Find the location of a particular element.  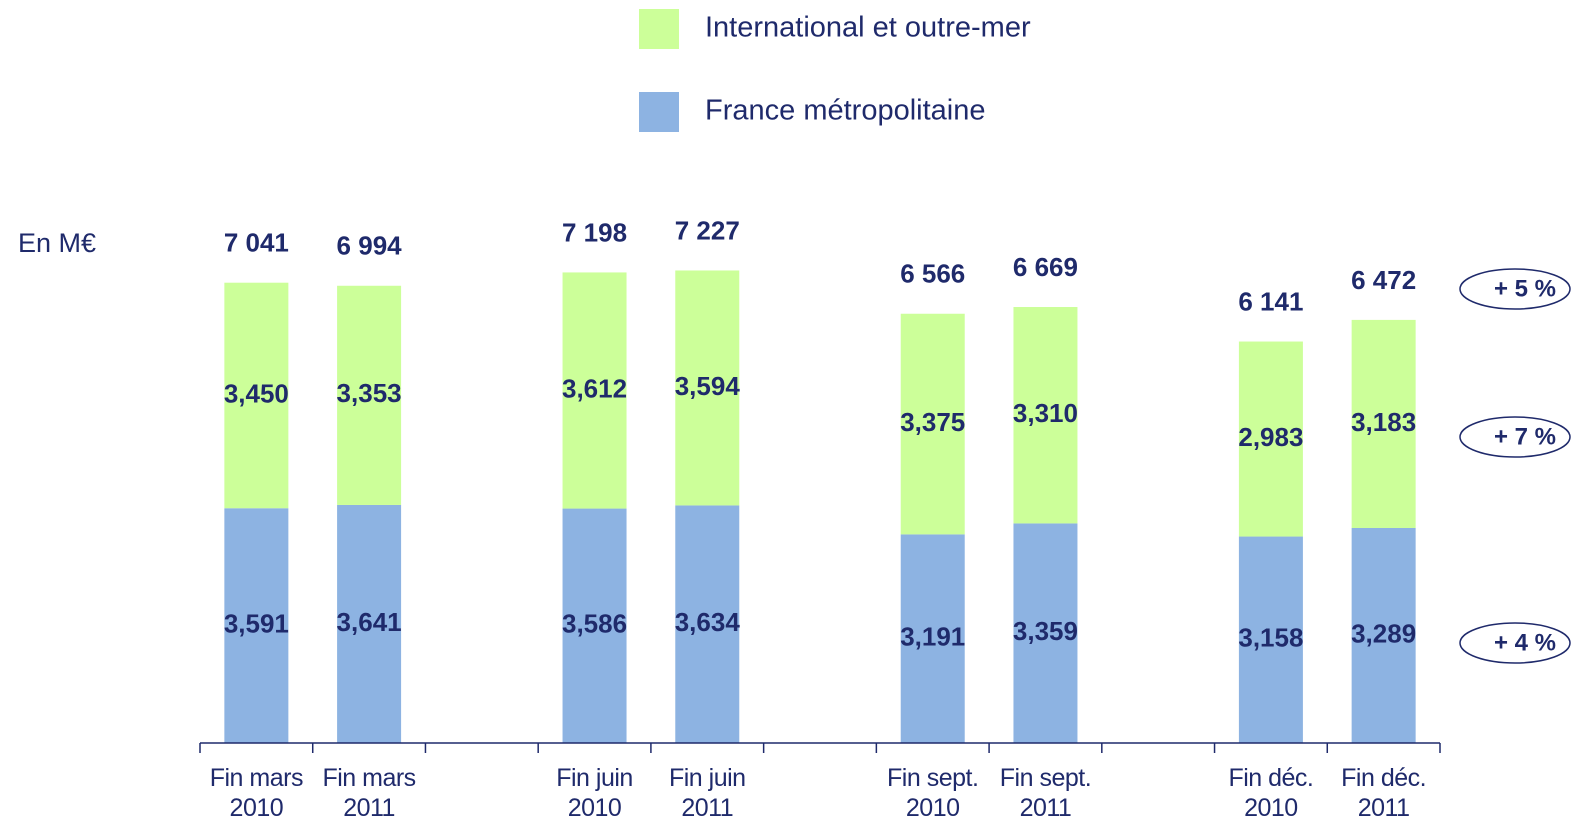

value-label: 3,641 is located at coordinates (369, 622).